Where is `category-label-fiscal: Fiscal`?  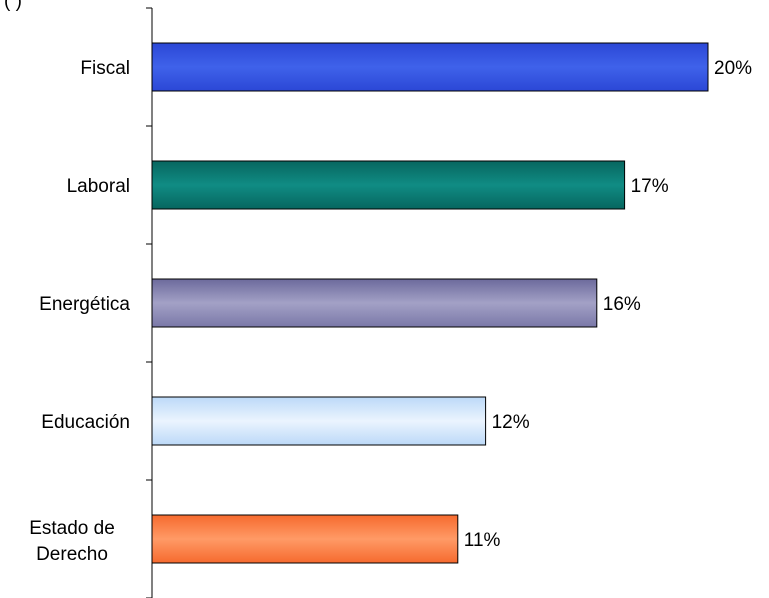 category-label-fiscal: Fiscal is located at coordinates (105, 68).